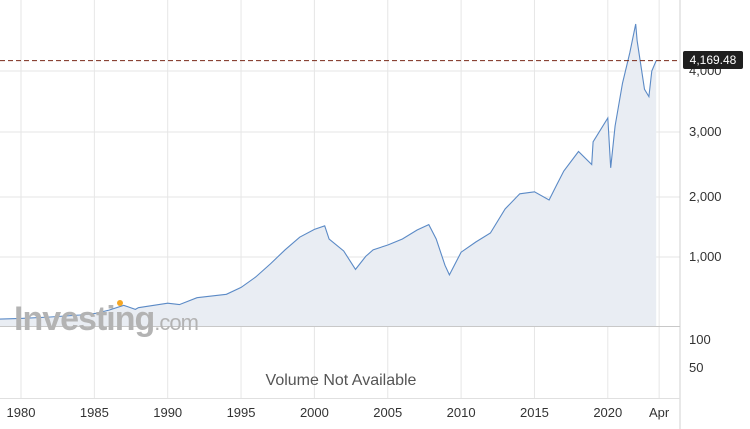 This screenshot has width=750, height=429. I want to click on x-tick-label: 2005, so click(387, 412).